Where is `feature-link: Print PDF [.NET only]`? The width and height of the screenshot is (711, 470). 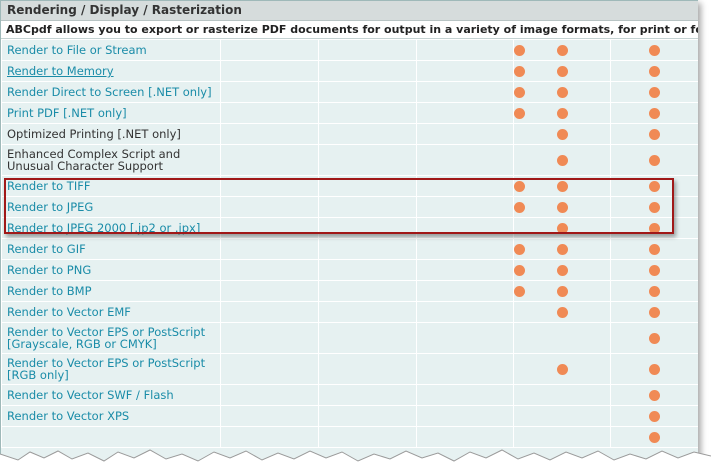 feature-link: Print PDF [.NET only] is located at coordinates (67, 113).